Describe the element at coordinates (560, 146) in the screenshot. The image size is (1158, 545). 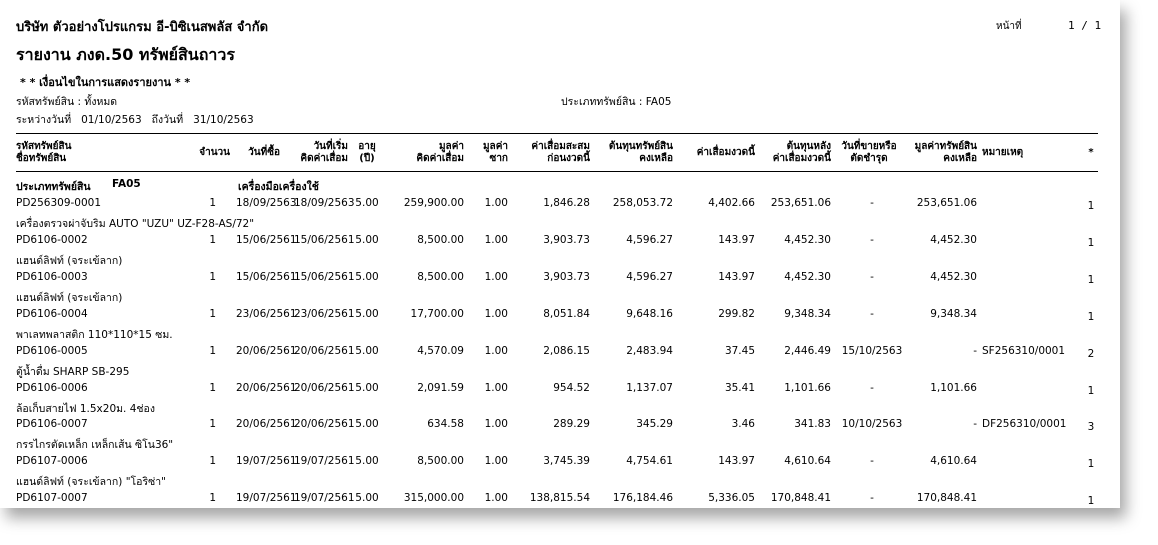
I see `col-acc-line1: ค่าเสื่อมสะสม` at that location.